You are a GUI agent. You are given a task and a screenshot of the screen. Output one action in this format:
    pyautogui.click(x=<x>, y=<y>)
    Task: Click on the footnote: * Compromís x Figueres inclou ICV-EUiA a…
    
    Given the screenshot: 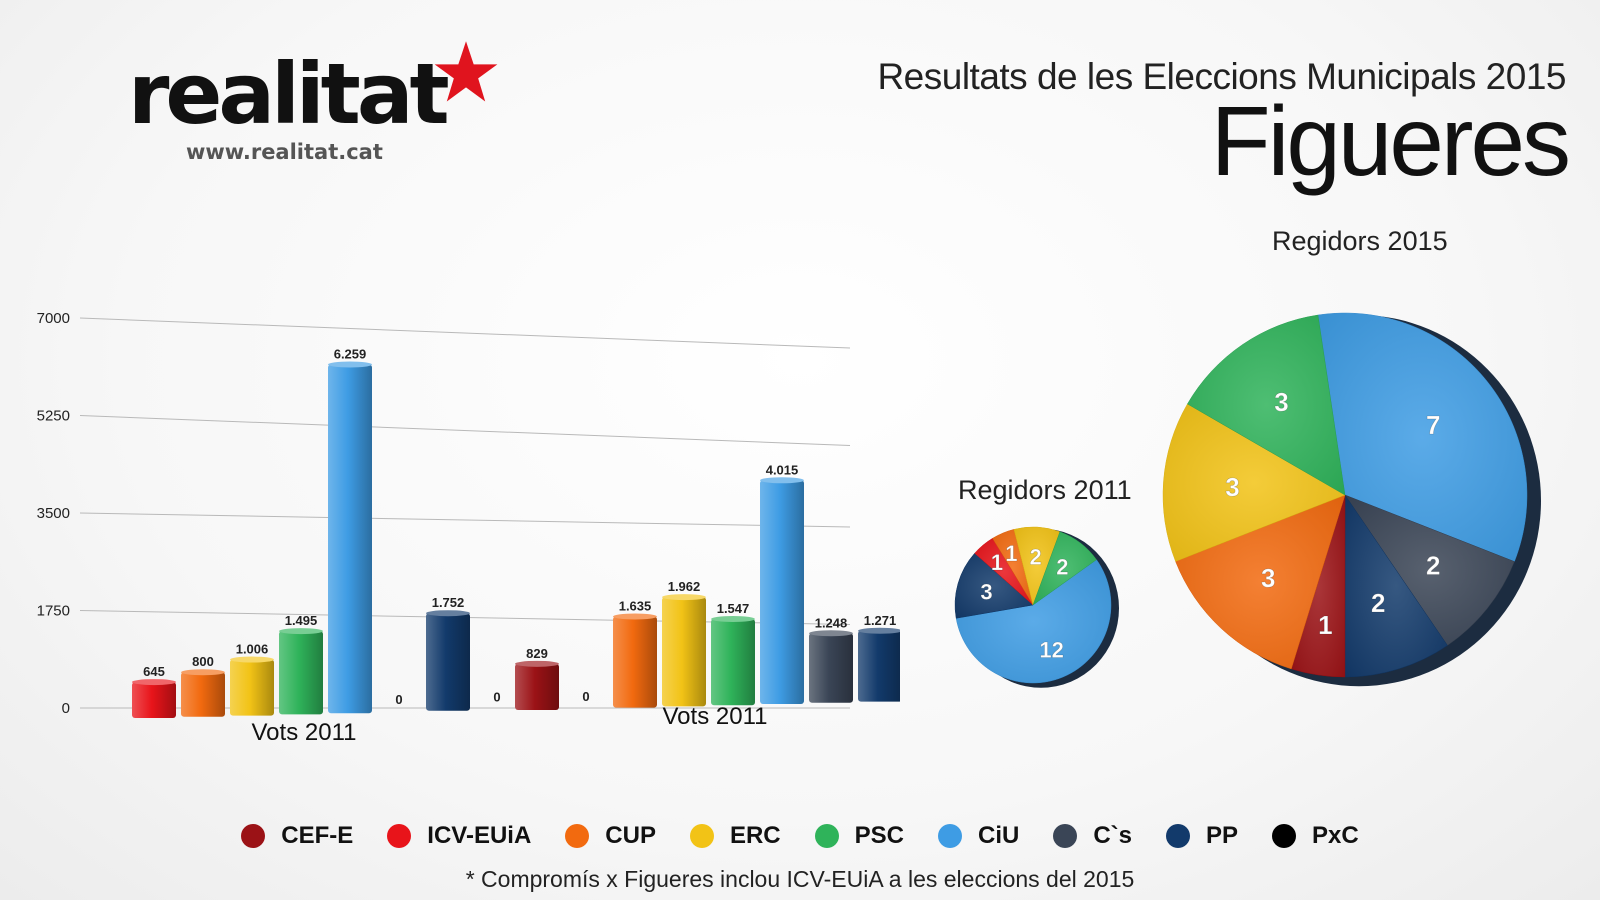 What is the action you would take?
    pyautogui.click(x=800, y=879)
    